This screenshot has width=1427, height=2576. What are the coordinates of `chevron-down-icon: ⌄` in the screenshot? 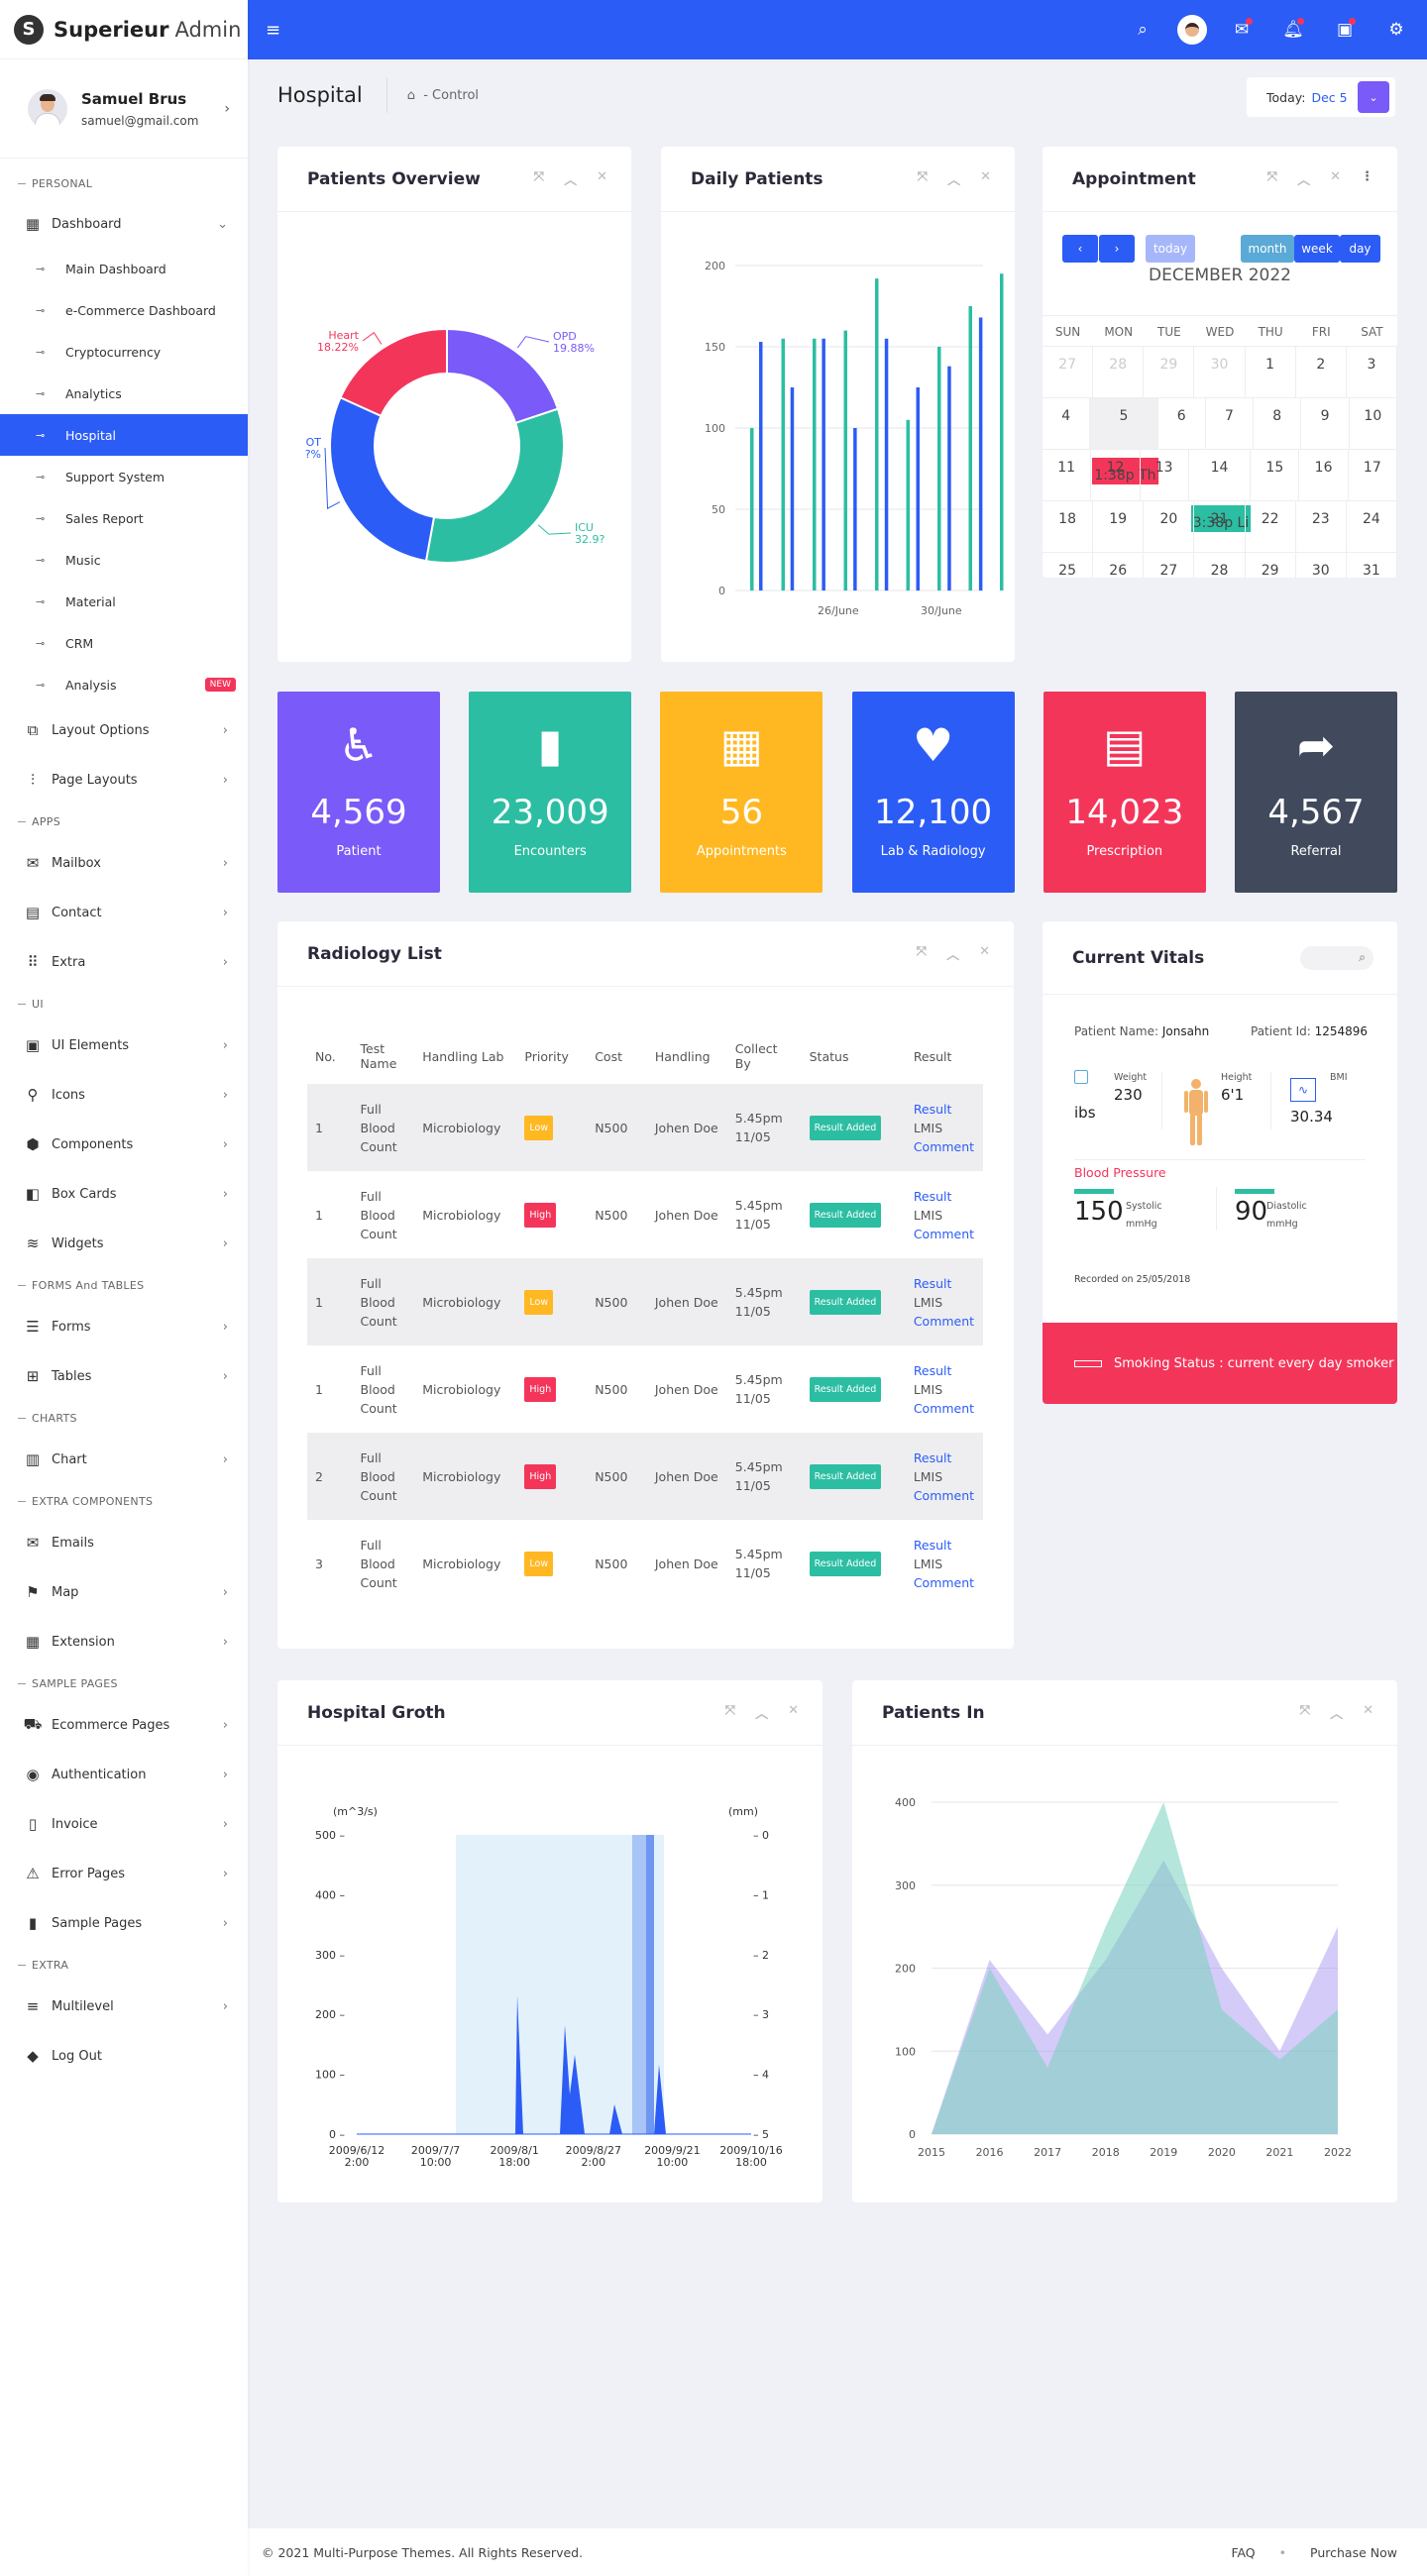 It's located at (1373, 97).